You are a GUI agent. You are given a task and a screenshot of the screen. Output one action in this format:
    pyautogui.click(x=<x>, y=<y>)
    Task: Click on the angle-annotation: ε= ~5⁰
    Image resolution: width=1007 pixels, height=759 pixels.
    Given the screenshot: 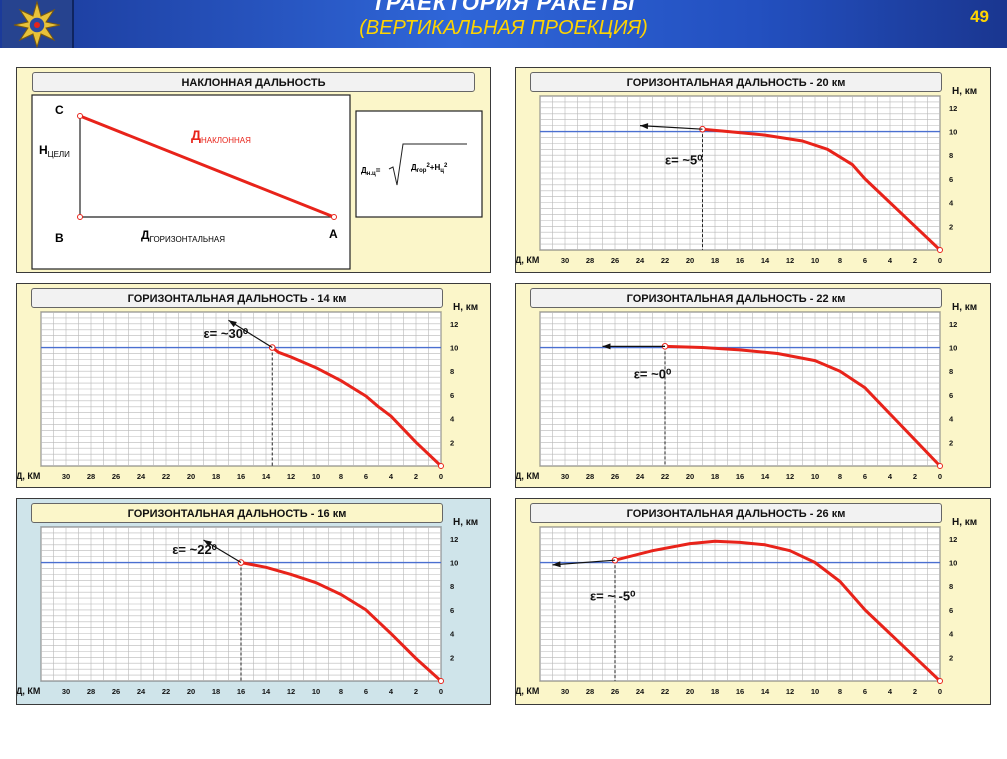 What is the action you would take?
    pyautogui.click(x=684, y=160)
    